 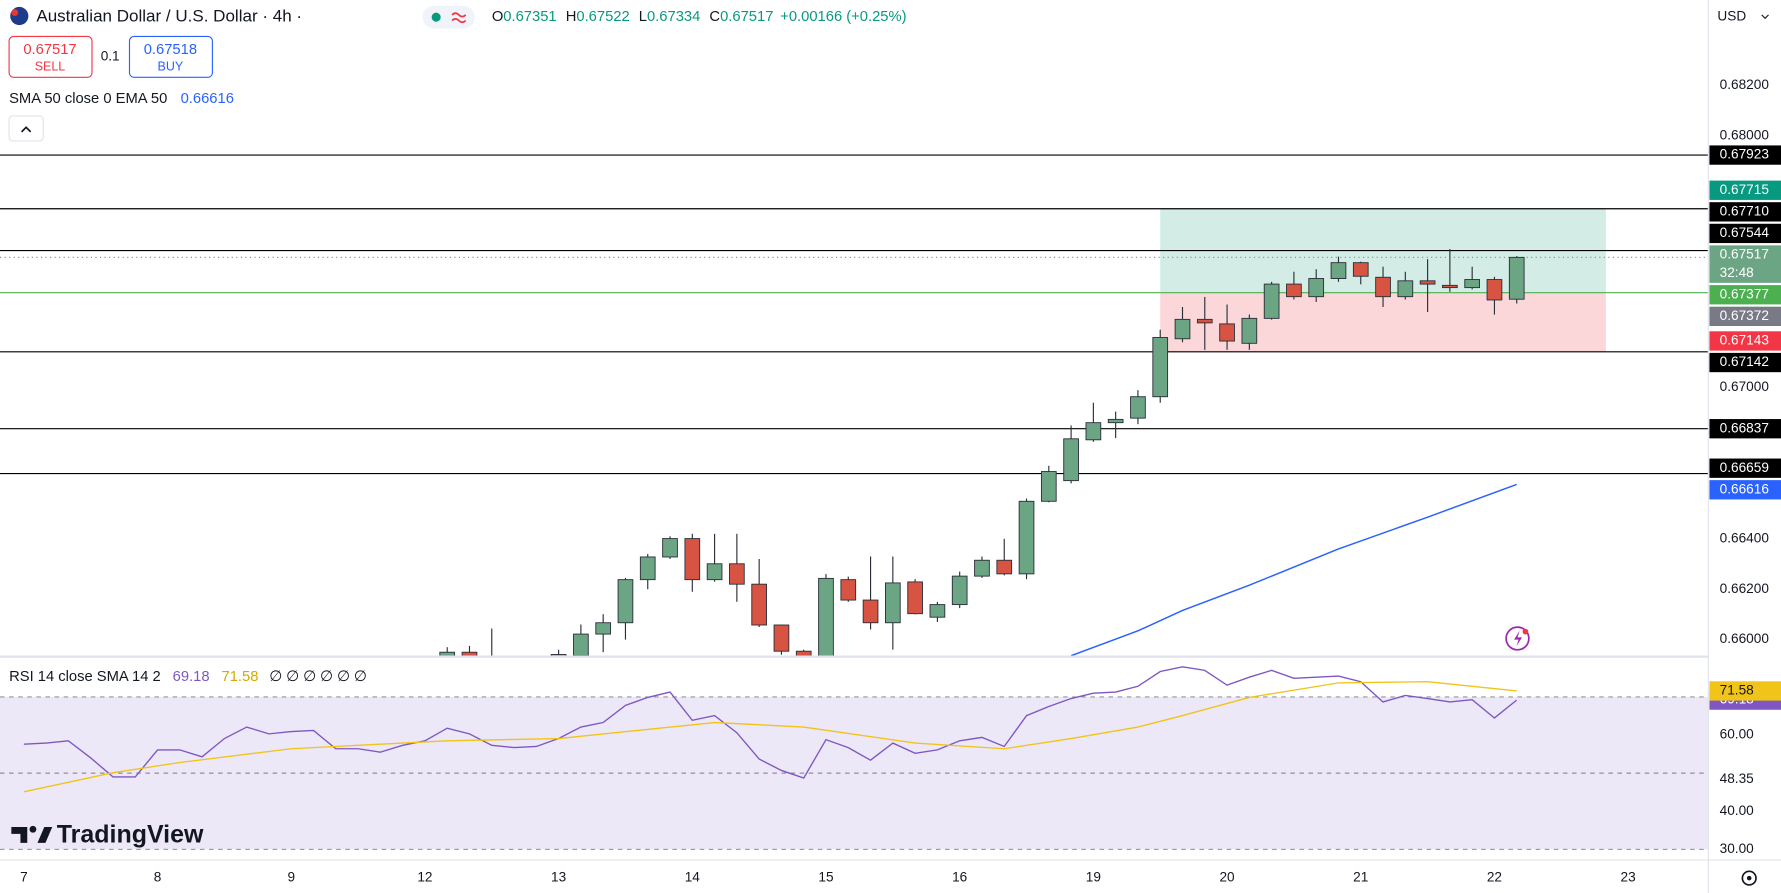 I want to click on ohlc-key: H, so click(x=571, y=17).